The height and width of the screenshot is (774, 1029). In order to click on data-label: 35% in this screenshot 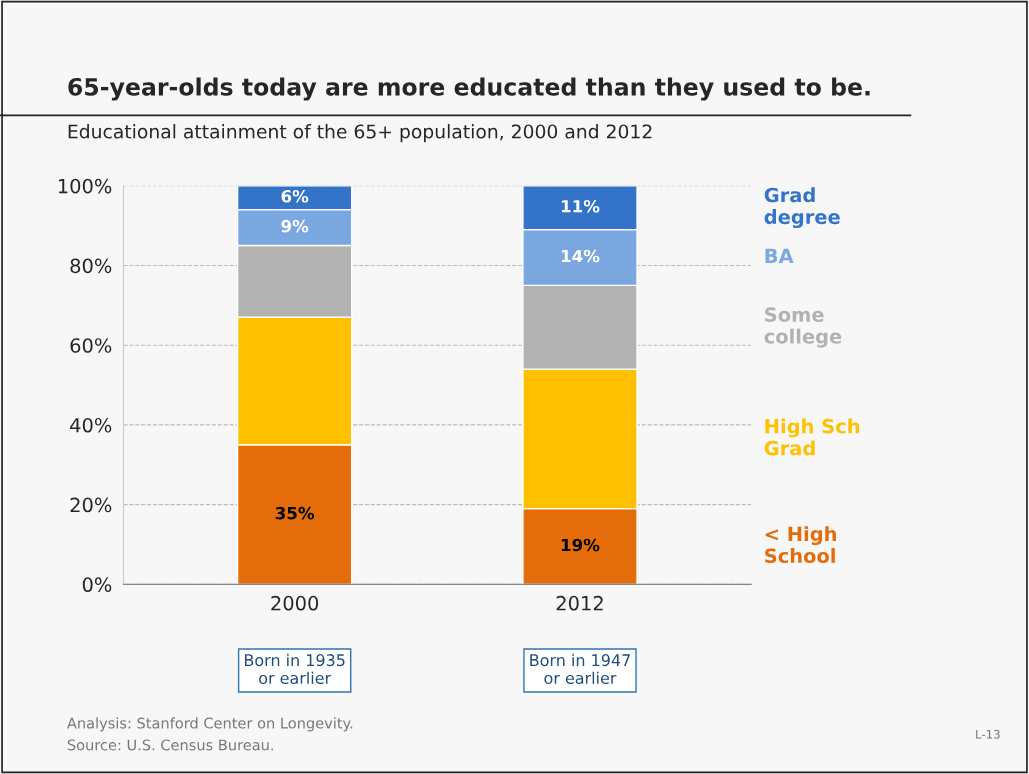, I will do `click(295, 513)`.